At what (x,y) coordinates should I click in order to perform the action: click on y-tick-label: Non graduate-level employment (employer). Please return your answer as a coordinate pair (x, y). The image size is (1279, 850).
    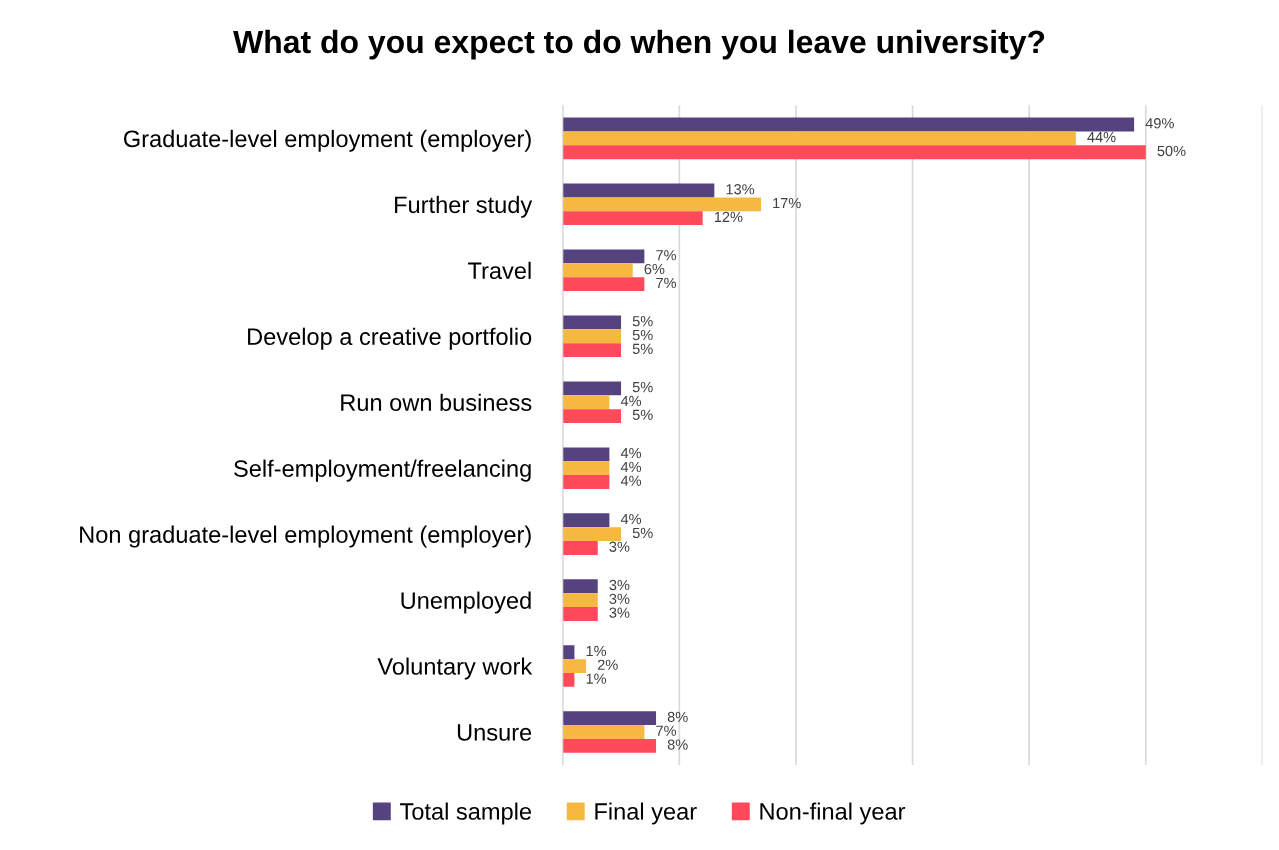
    Looking at the image, I should click on (305, 536).